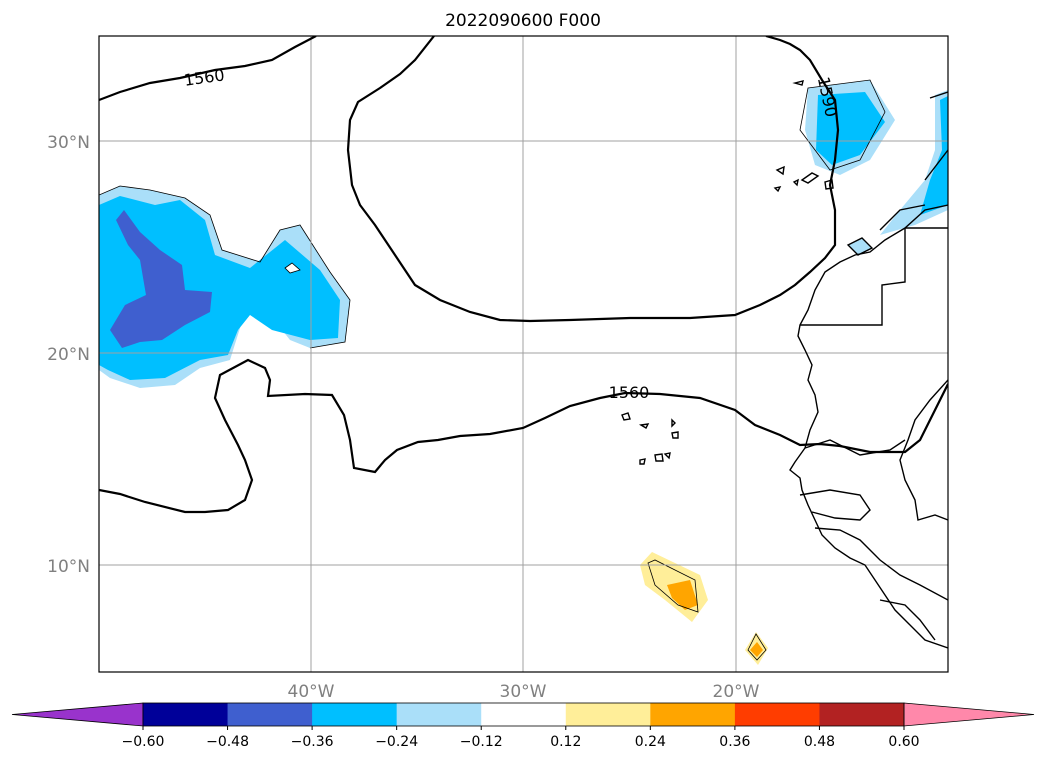 Image resolution: width=1047 pixels, height=765 pixels. What do you see at coordinates (481, 742) in the screenshot?
I see `colorbar-tick-label: −0.12` at bounding box center [481, 742].